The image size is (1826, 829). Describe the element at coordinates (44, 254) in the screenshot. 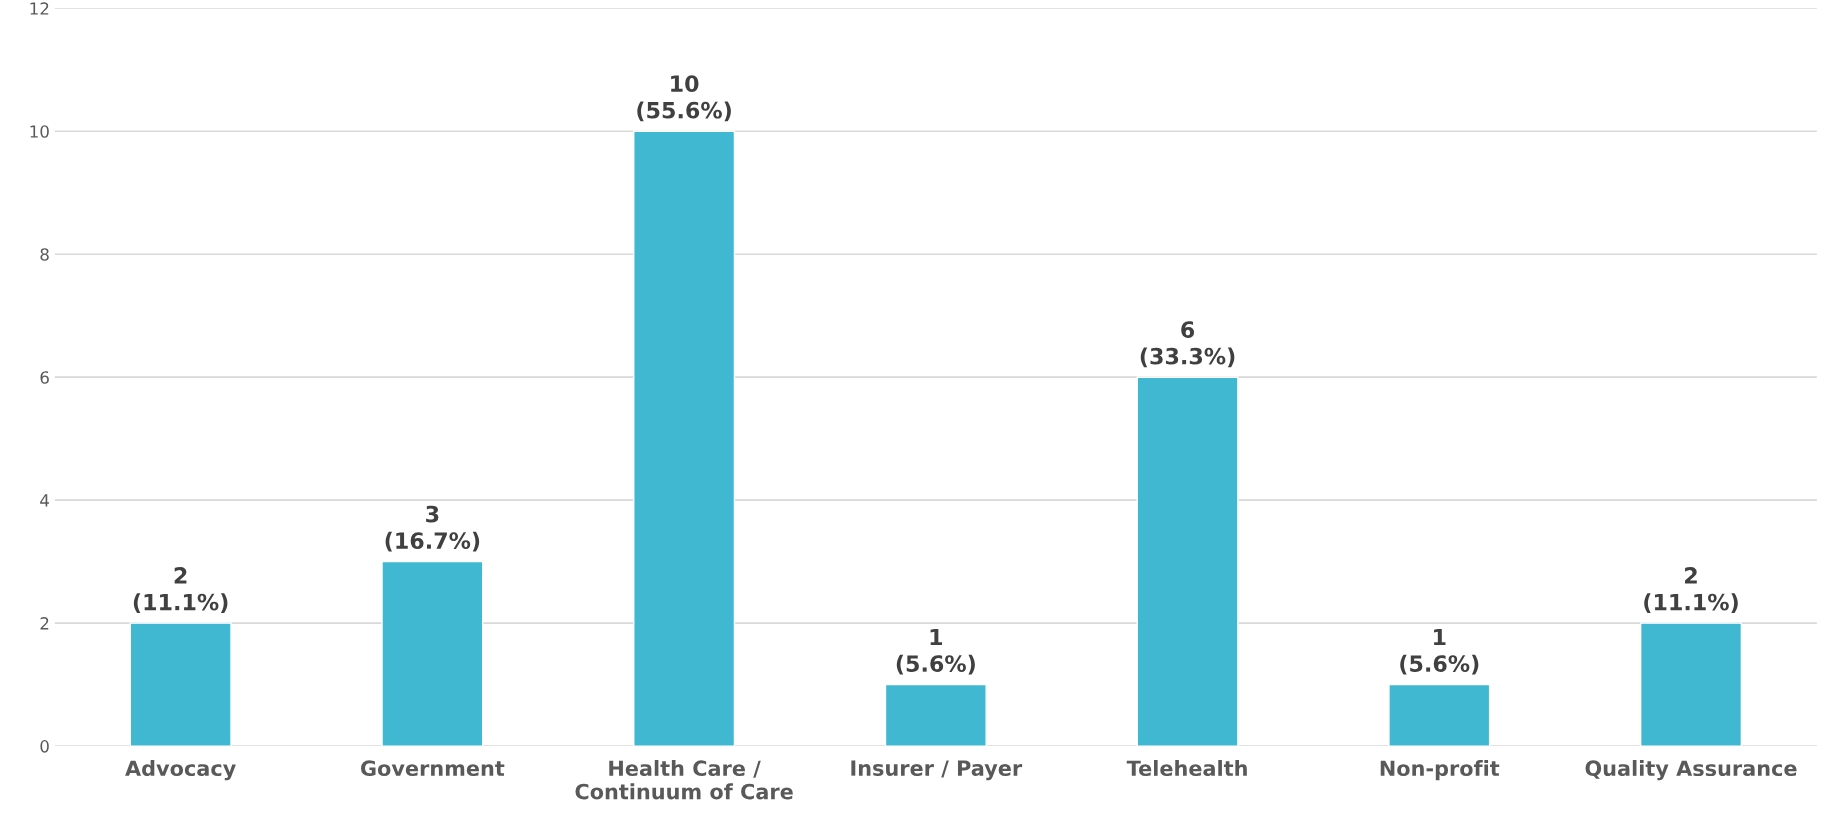

I see `y-tick-label: 8` at that location.